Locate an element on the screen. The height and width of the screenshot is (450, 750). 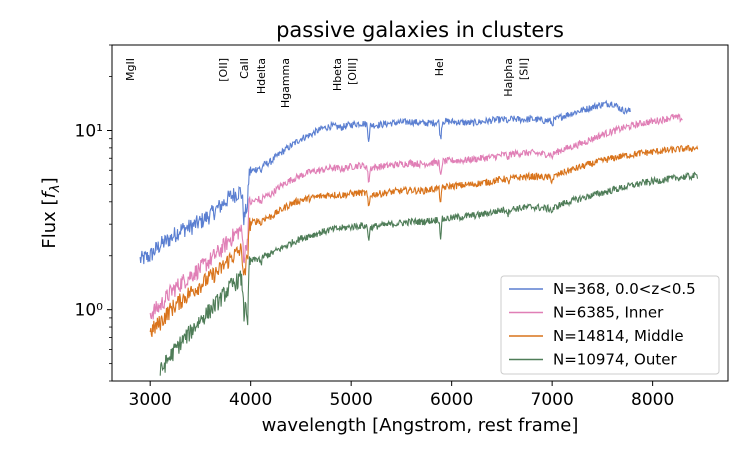
spectral-line-label: [OII] is located at coordinates (223, 70).